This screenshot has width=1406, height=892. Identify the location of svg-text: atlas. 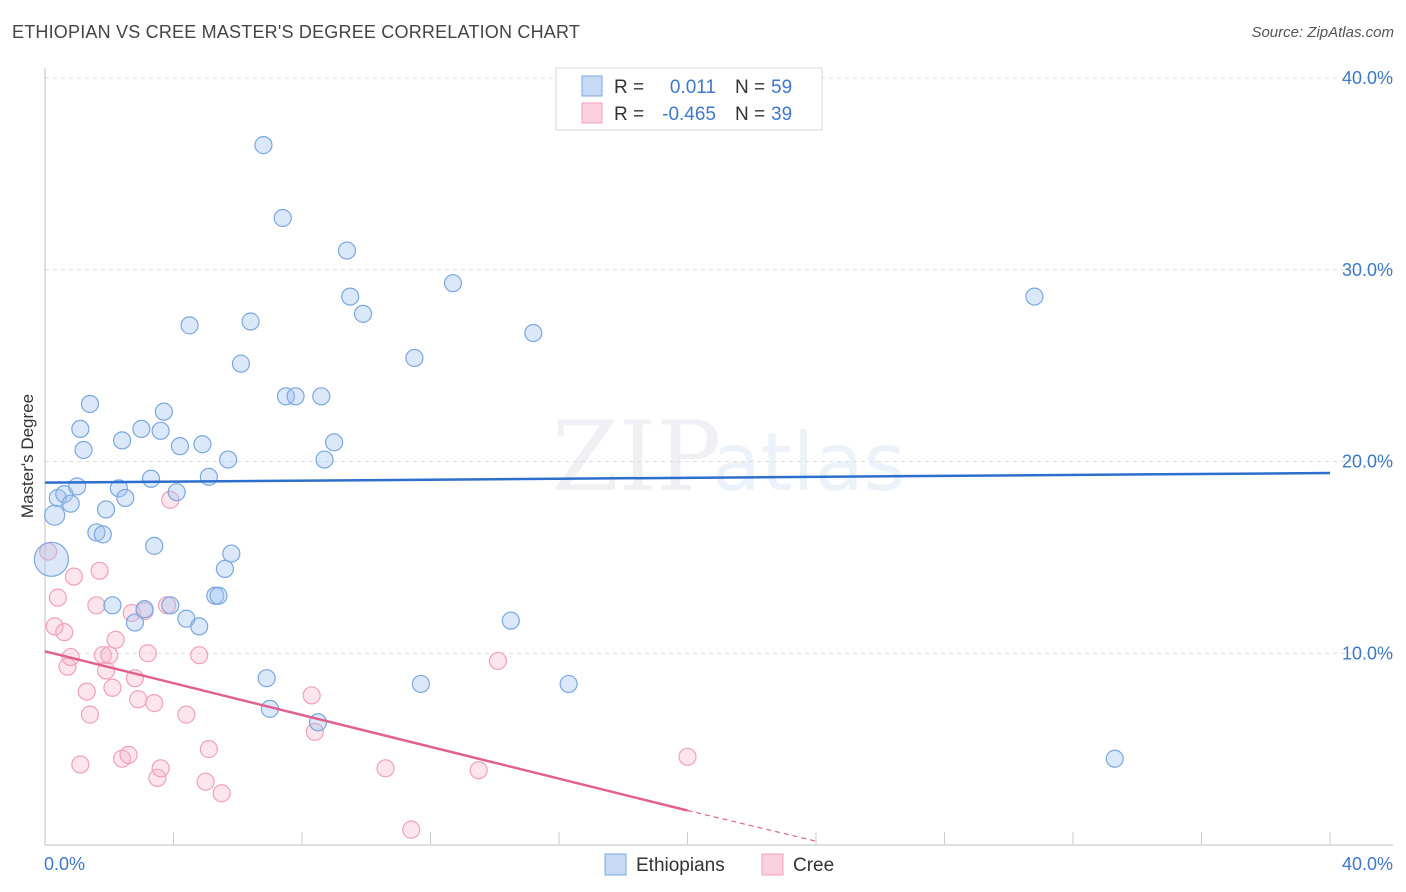
(808, 462).